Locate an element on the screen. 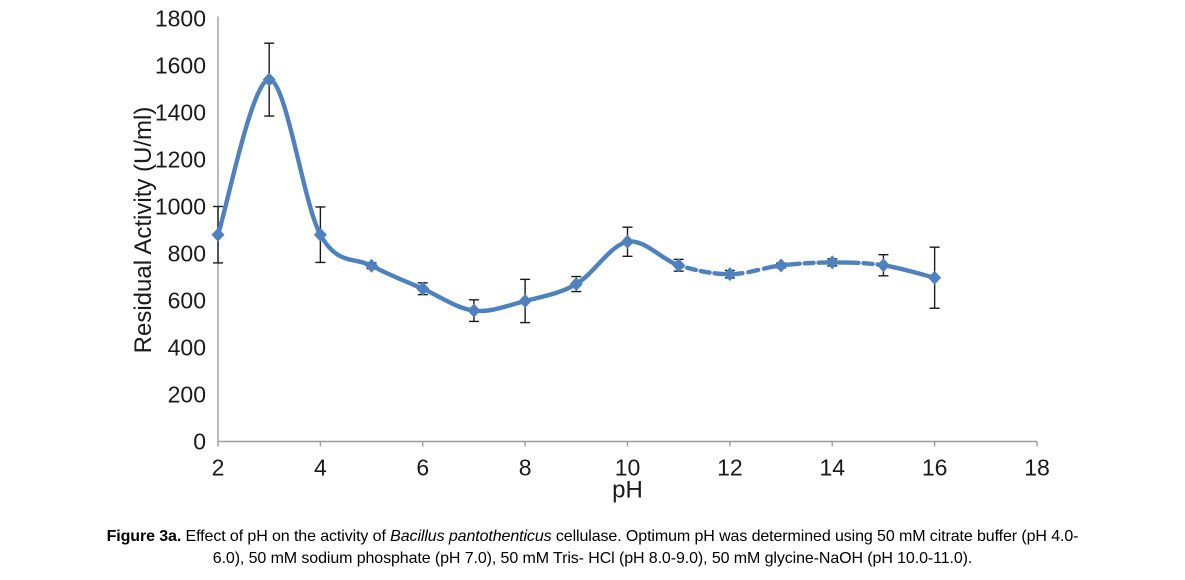  y-tick-label: 1800 is located at coordinates (180, 19).